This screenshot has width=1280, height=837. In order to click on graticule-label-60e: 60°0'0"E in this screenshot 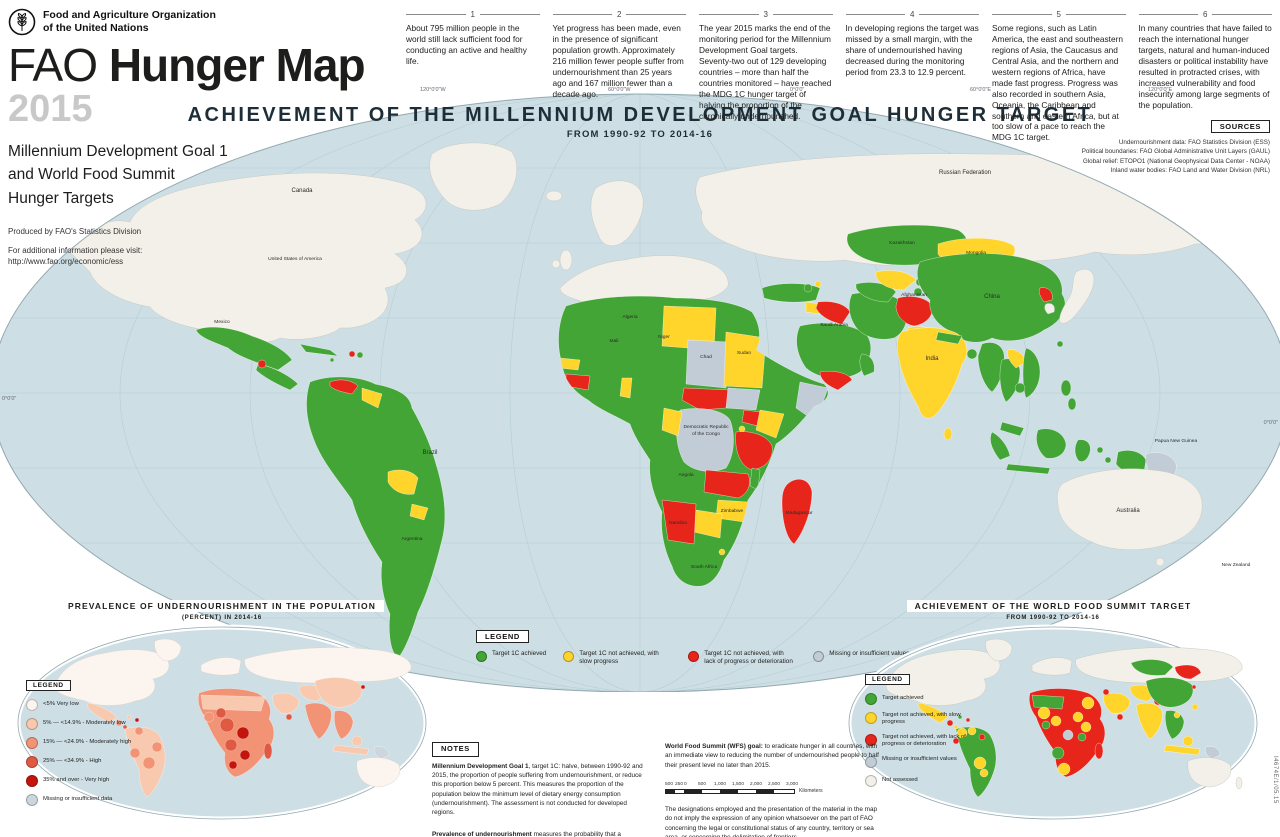, I will do `click(981, 90)`.